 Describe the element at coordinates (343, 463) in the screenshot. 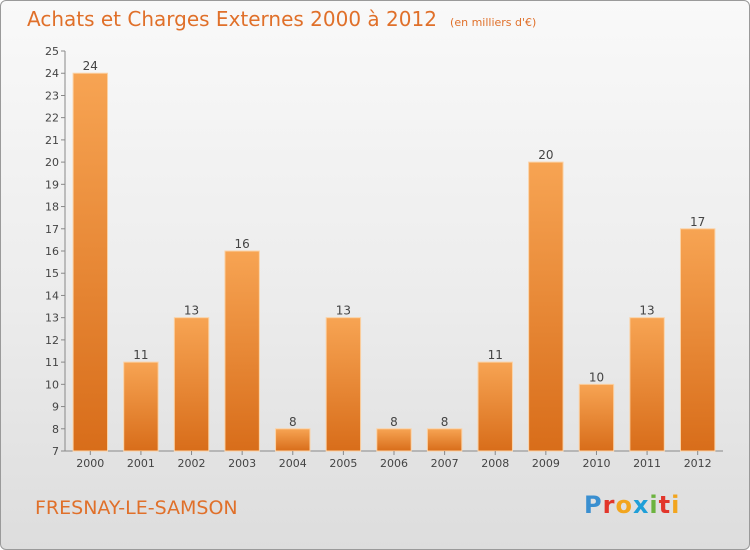

I see `x-tick-label: 2005` at that location.